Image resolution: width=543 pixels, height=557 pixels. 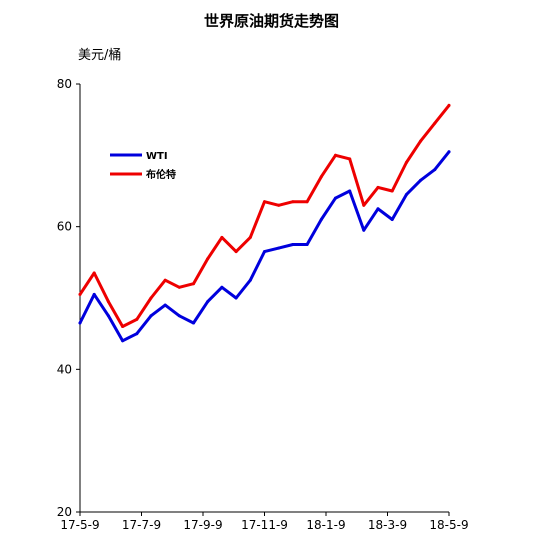 I want to click on y-tick-label: 80, so click(x=64, y=84).